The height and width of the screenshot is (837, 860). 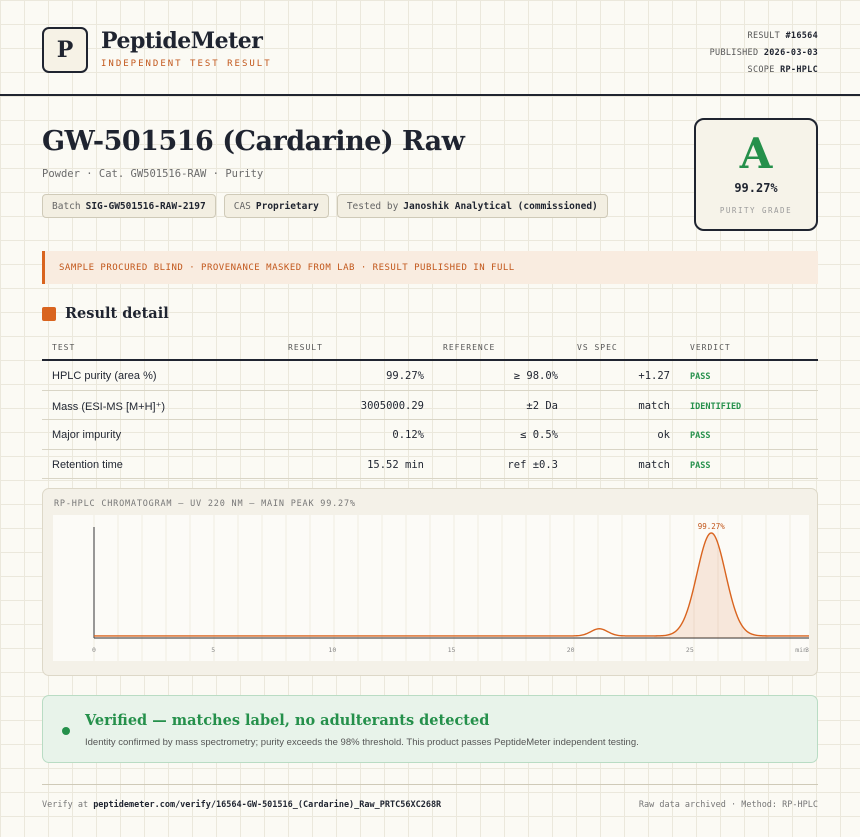 What do you see at coordinates (597, 347) in the screenshot?
I see `header-vs-spec: VS SPEC` at bounding box center [597, 347].